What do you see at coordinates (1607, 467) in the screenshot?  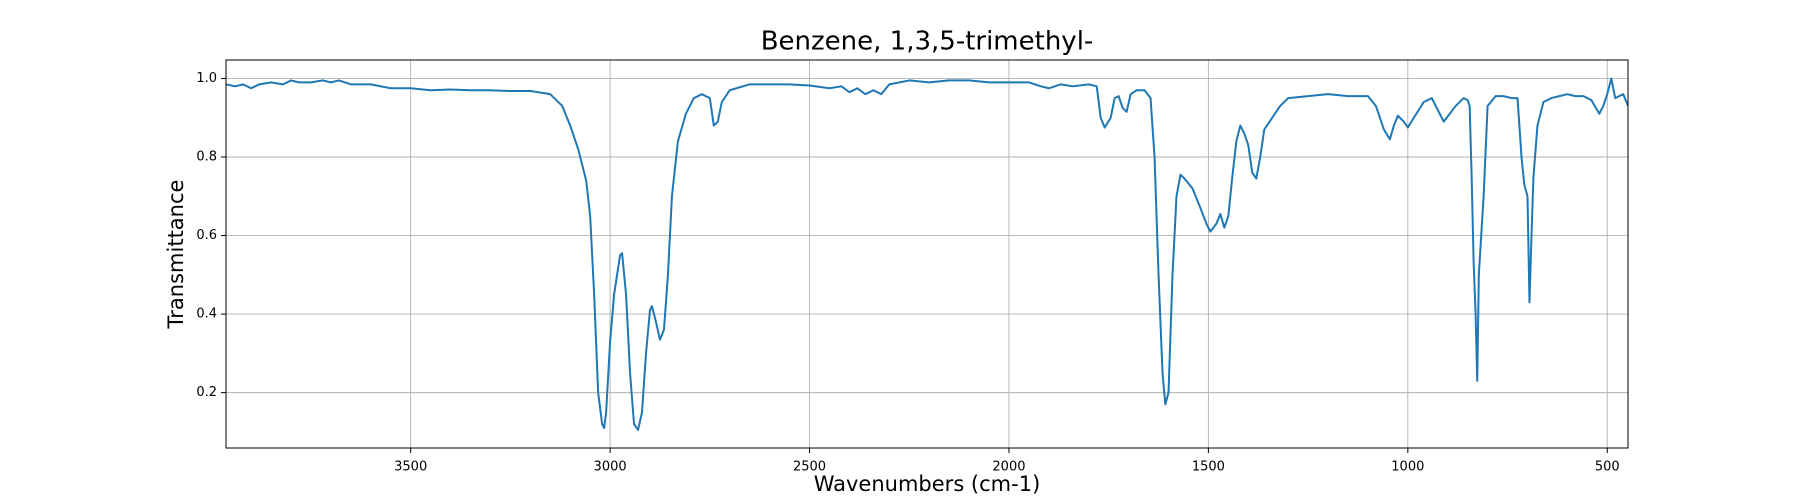 I see `x-tick-label: 500` at bounding box center [1607, 467].